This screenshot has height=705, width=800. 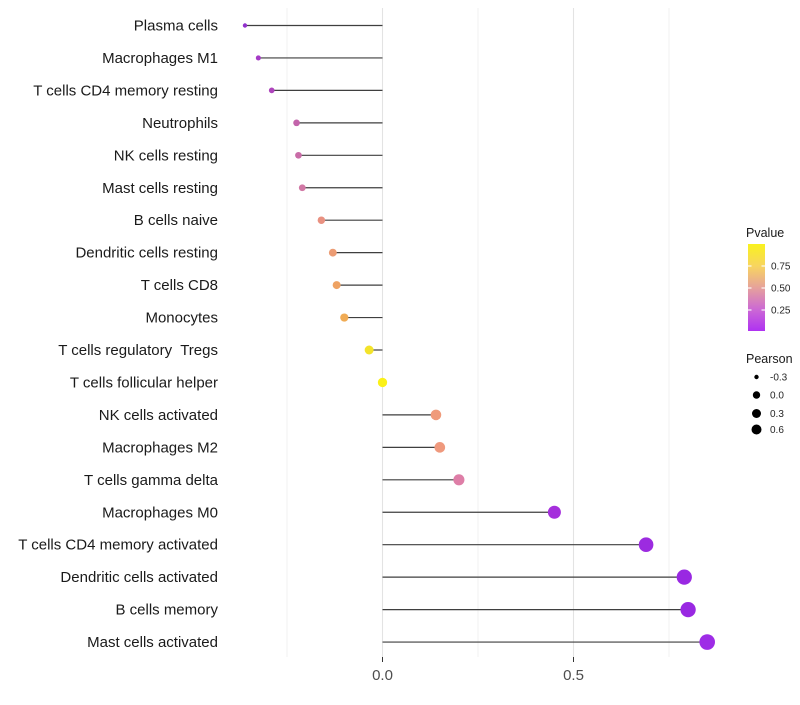 What do you see at coordinates (118, 545) in the screenshot?
I see `y-axis-category-label: T cells CD4 memory activated` at bounding box center [118, 545].